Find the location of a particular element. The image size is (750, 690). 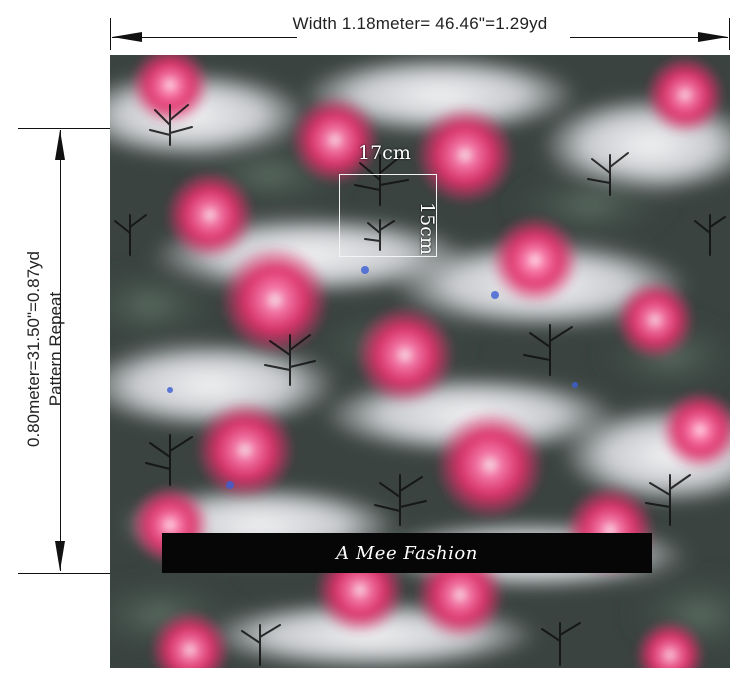

height-label: 0.80meter=31.50"=0.87yd is located at coordinates (33, 349).